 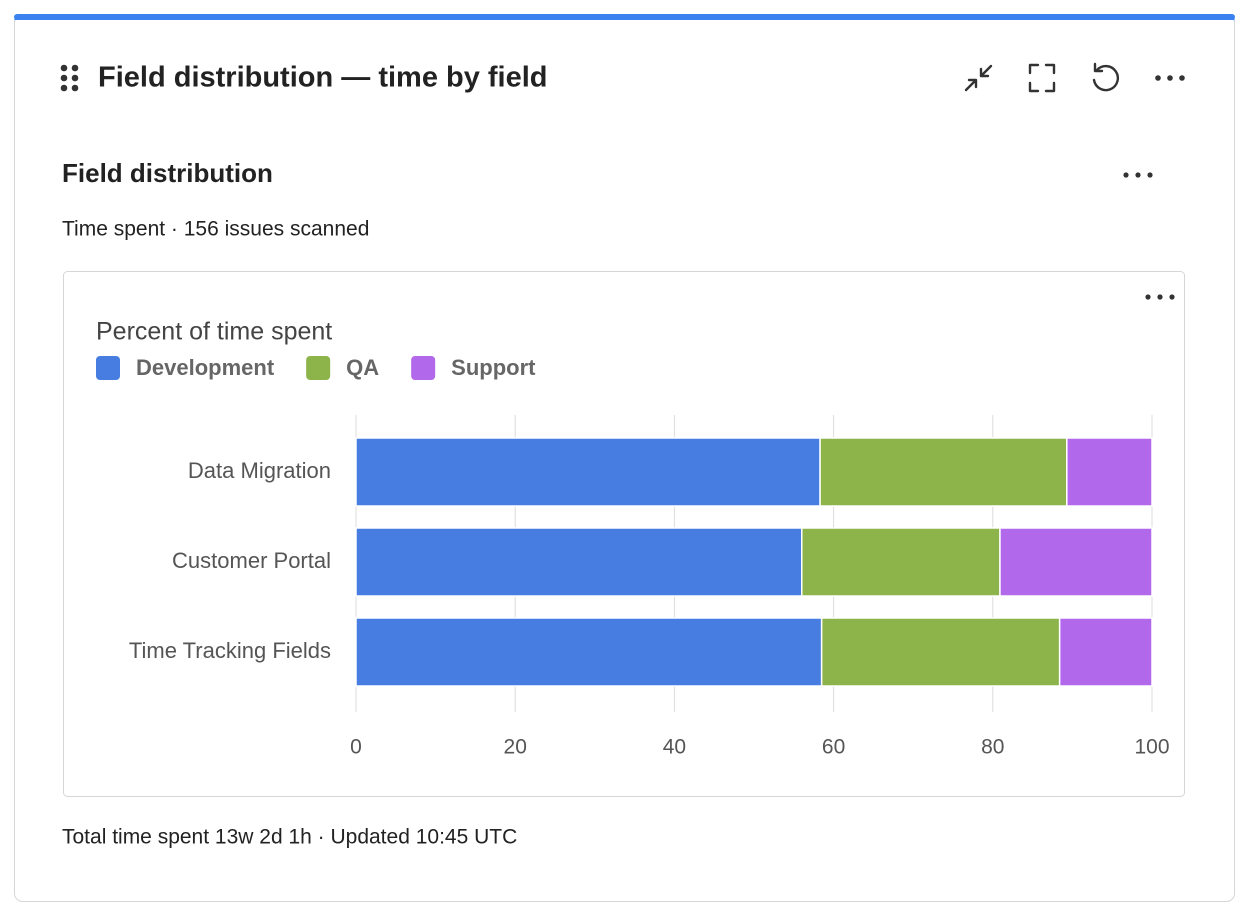 What do you see at coordinates (205, 367) in the screenshot?
I see `legend-label: Development` at bounding box center [205, 367].